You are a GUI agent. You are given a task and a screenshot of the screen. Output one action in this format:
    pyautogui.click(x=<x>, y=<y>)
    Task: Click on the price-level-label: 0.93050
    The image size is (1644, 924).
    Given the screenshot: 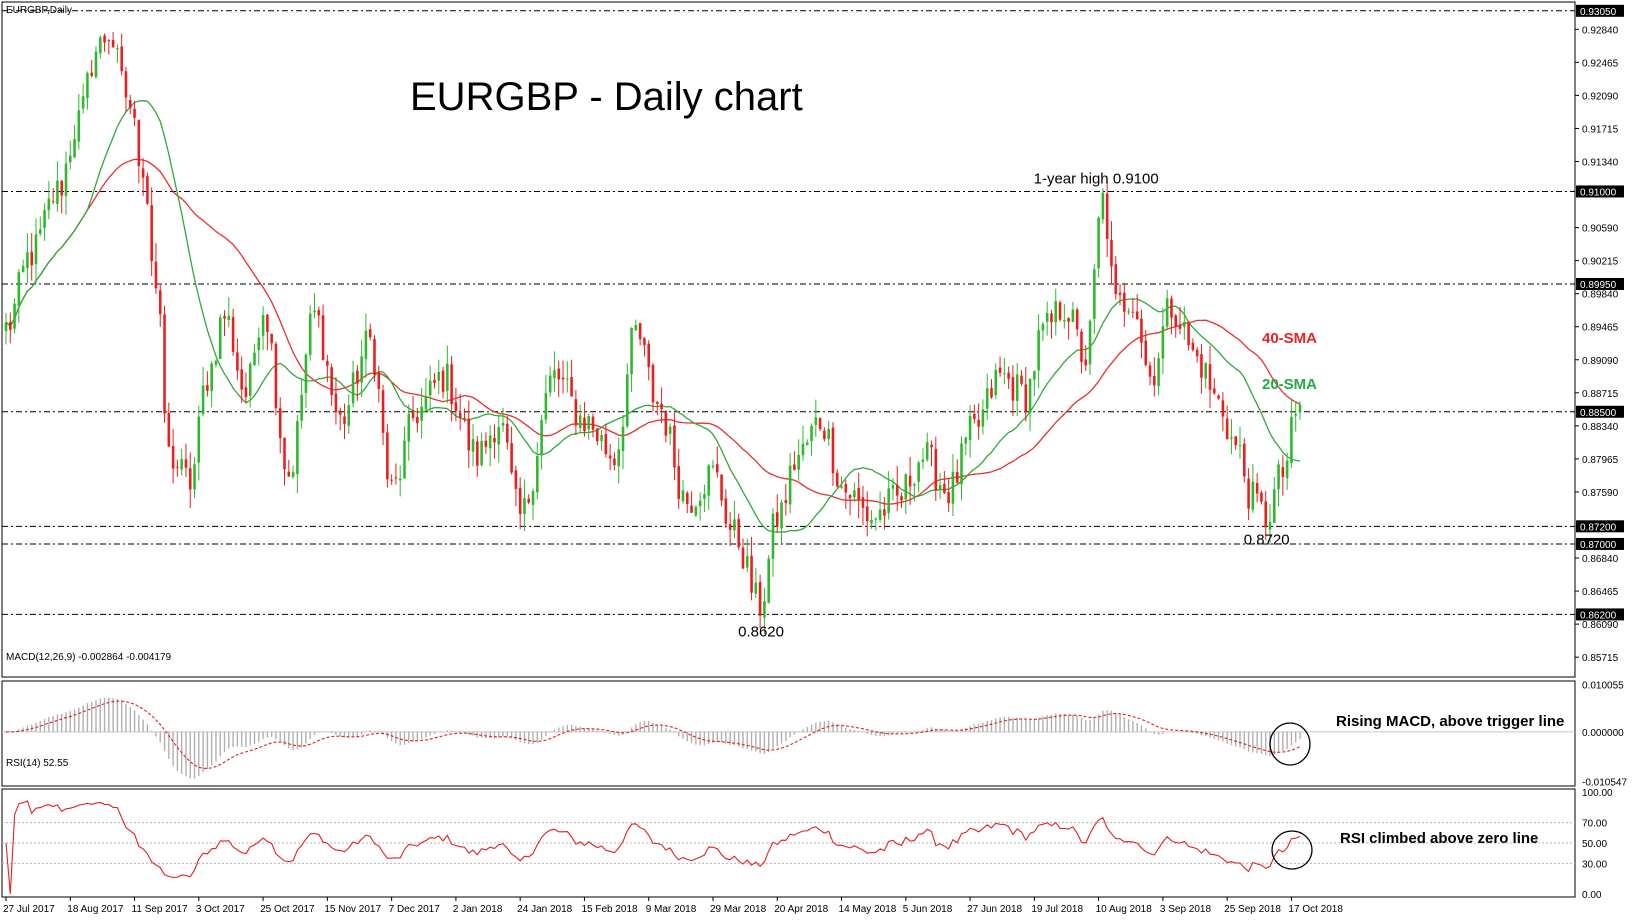 What is the action you would take?
    pyautogui.click(x=1598, y=12)
    